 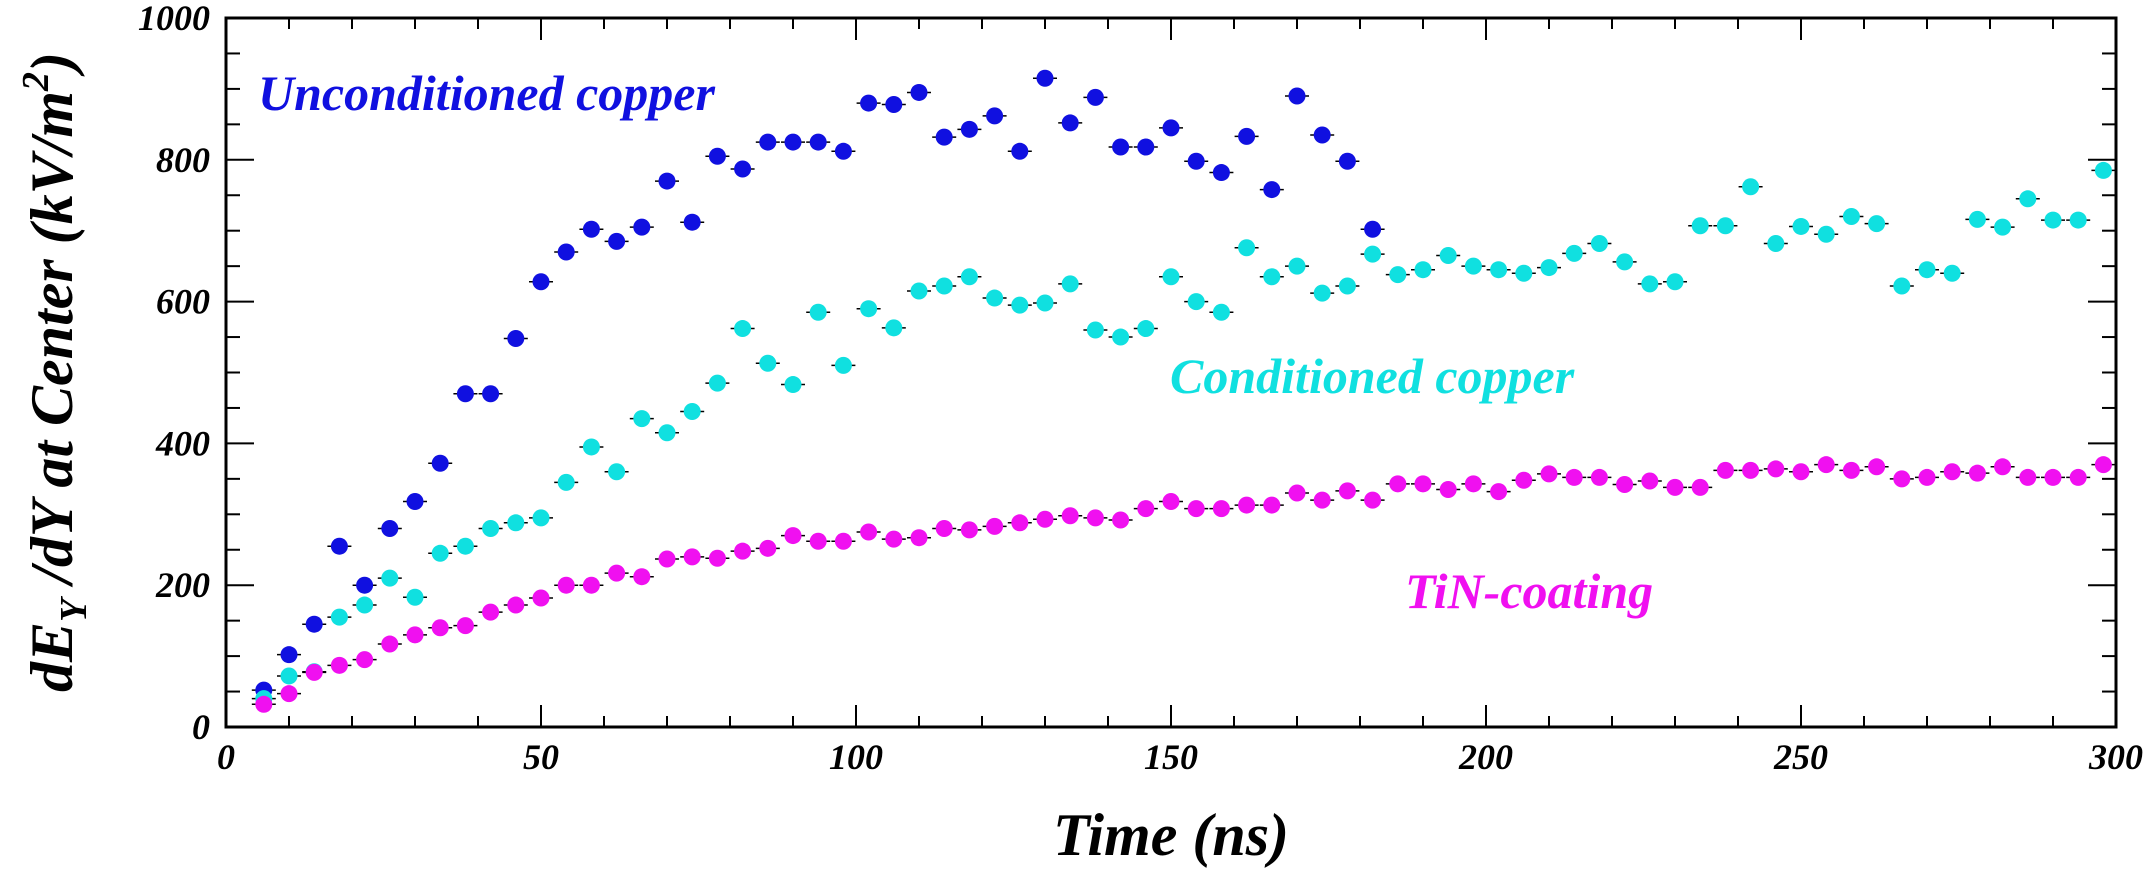 What do you see at coordinates (183, 302) in the screenshot?
I see `y-tick-label: 600` at bounding box center [183, 302].